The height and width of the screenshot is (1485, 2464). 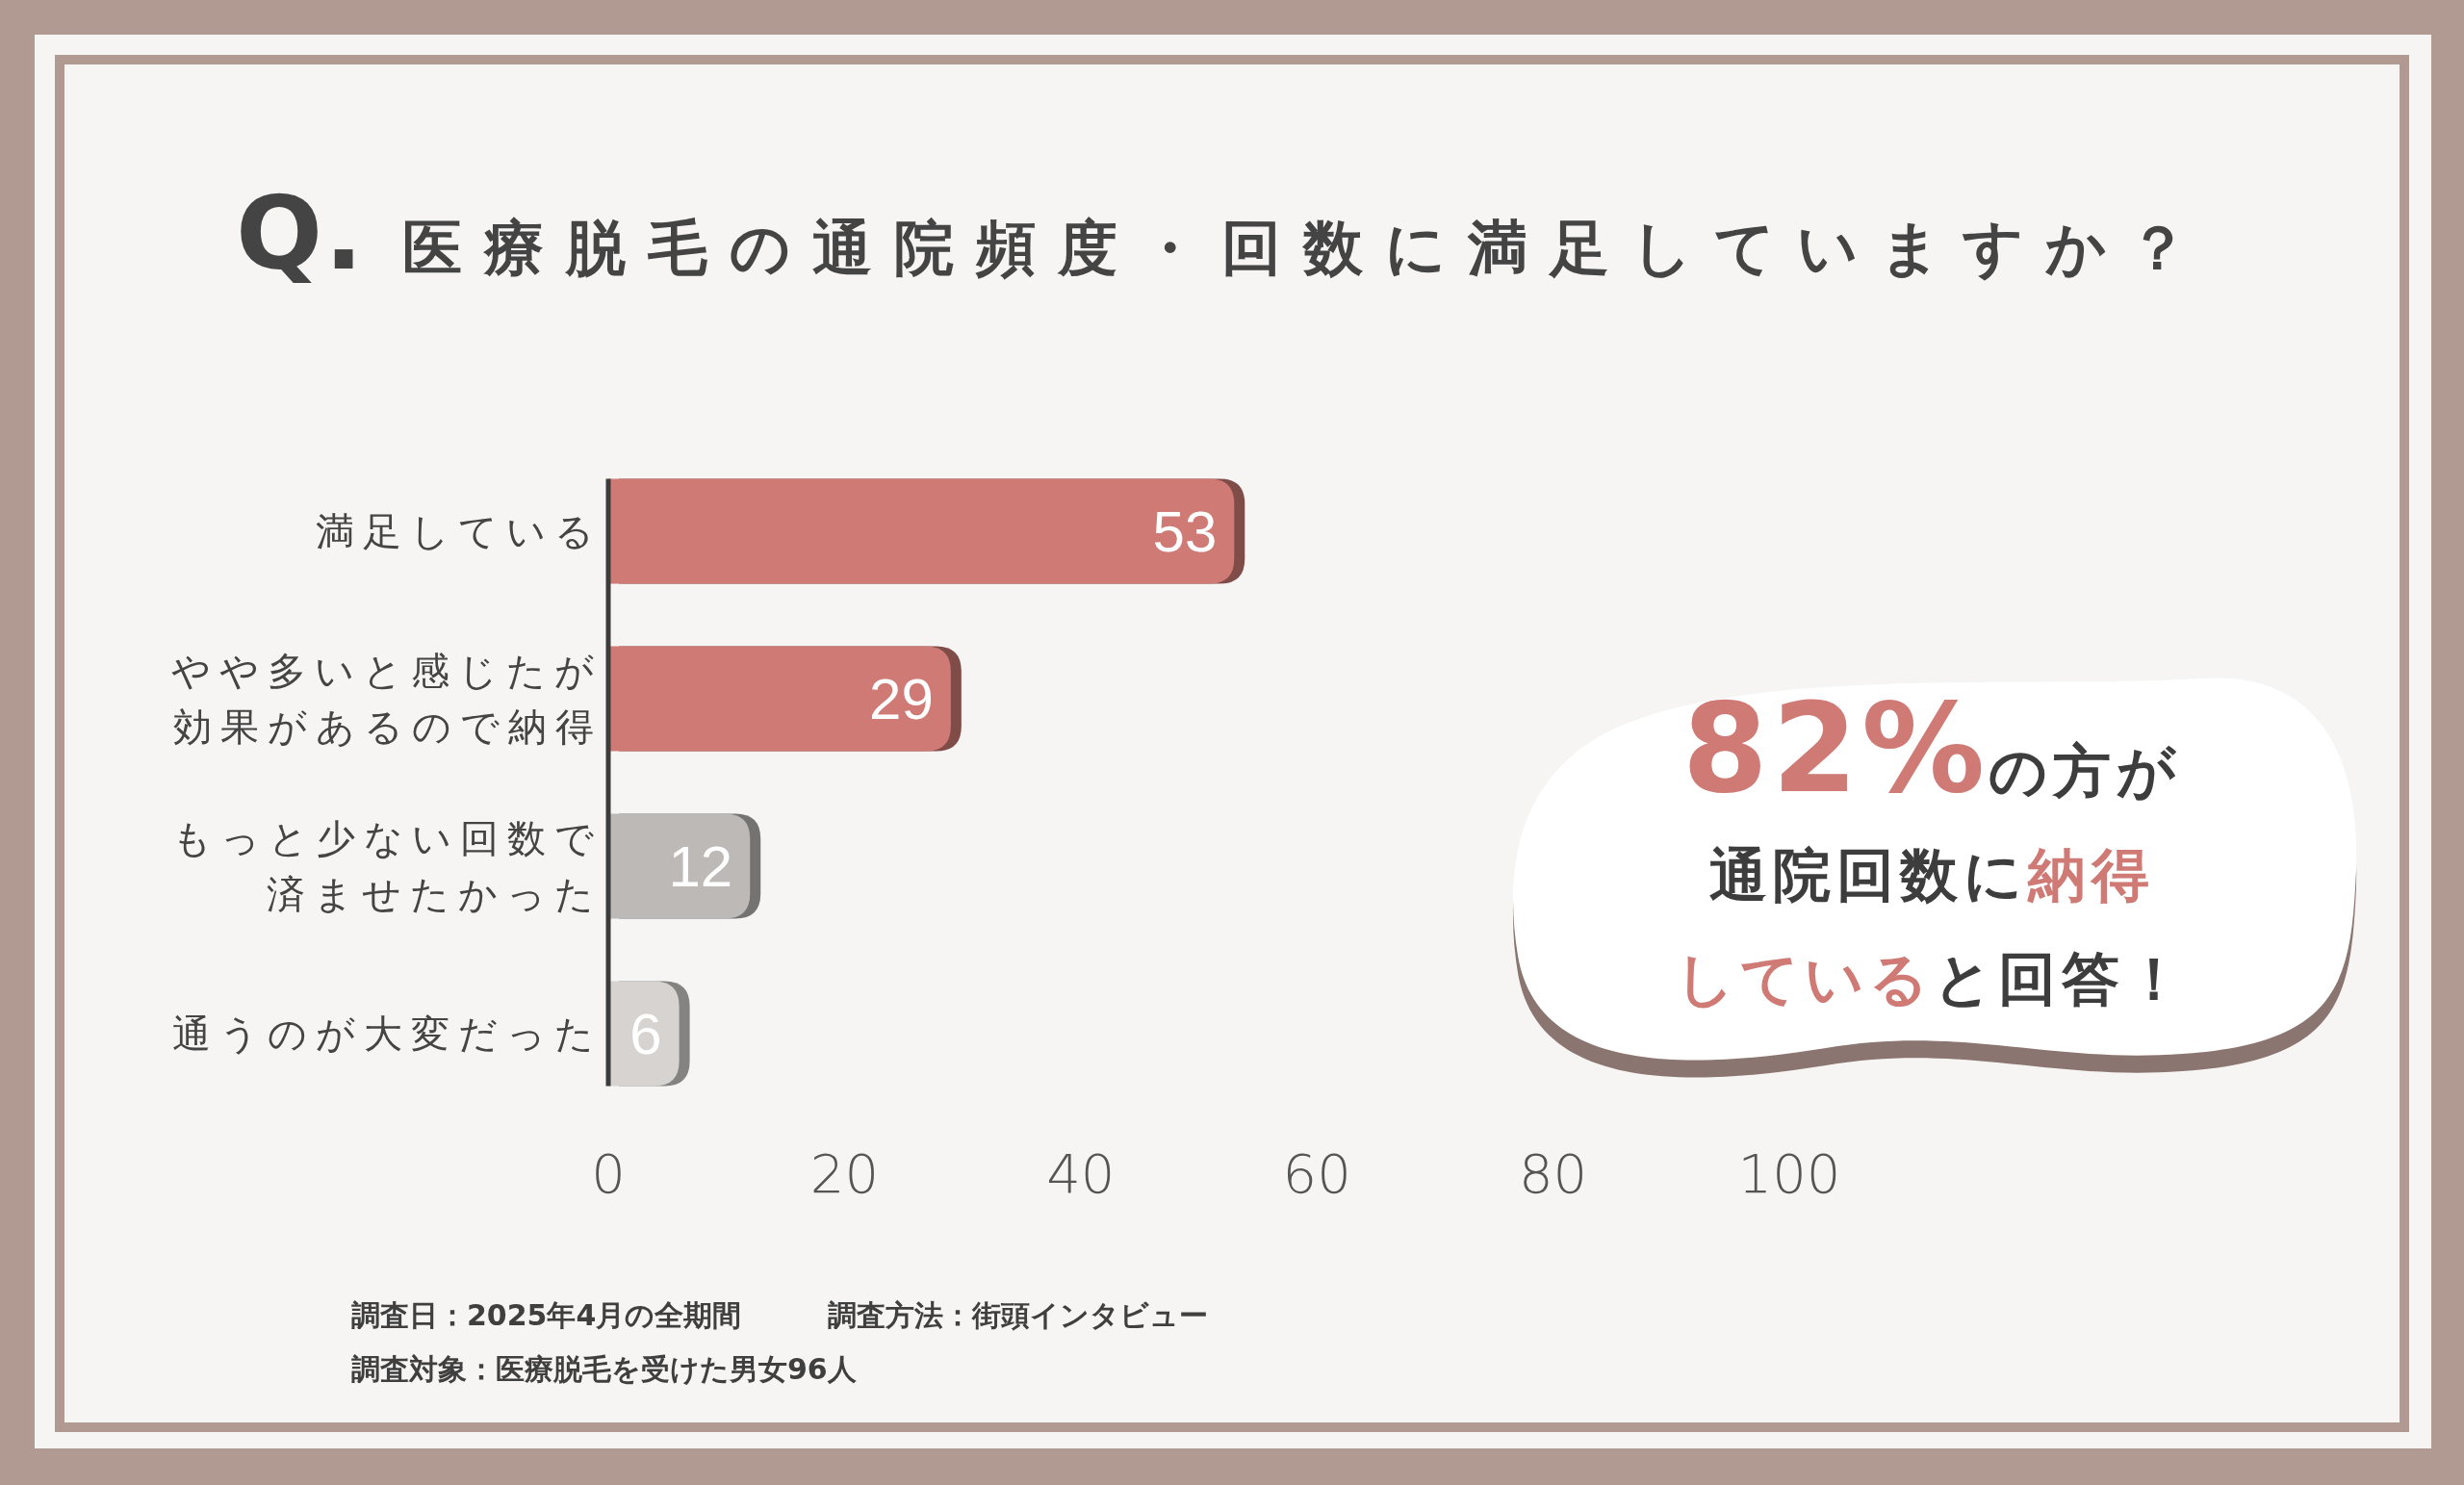 What do you see at coordinates (1789, 1173) in the screenshot?
I see `x-tick-label: 100` at bounding box center [1789, 1173].